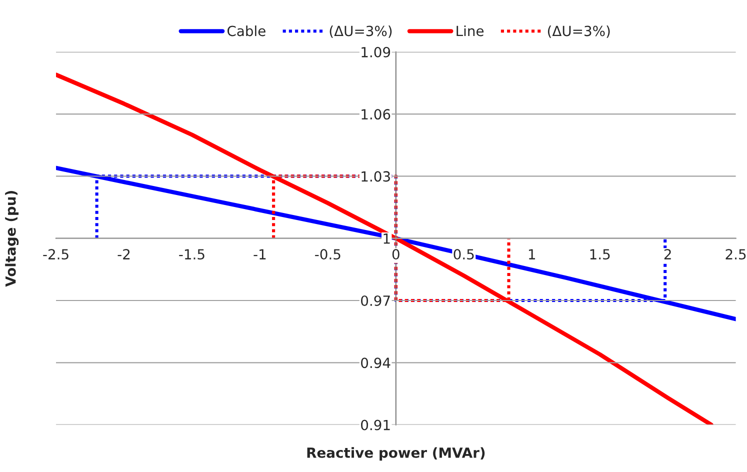  What do you see at coordinates (736, 254) in the screenshot?
I see `x-tick-label: 2.5` at bounding box center [736, 254].